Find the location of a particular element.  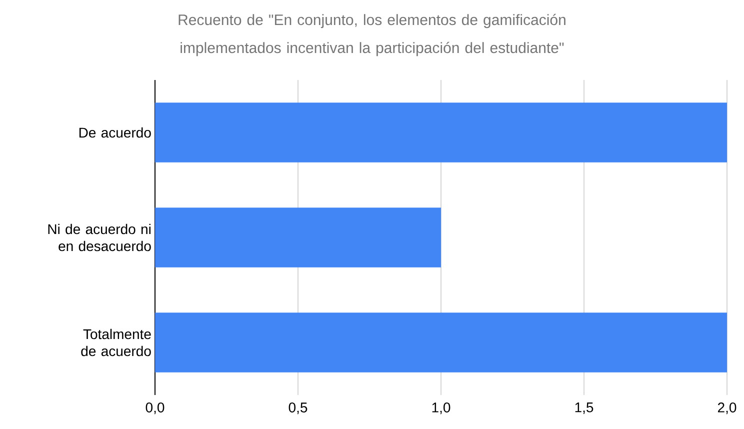

x-tick-label: 1,0 is located at coordinates (441, 408).